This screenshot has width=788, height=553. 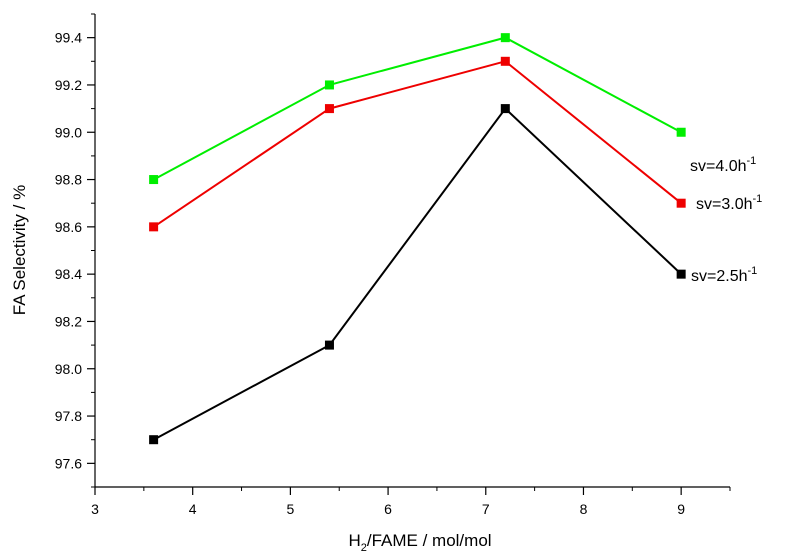 What do you see at coordinates (364, 547) in the screenshot?
I see `x-axis-title-subscript: 2` at bounding box center [364, 547].